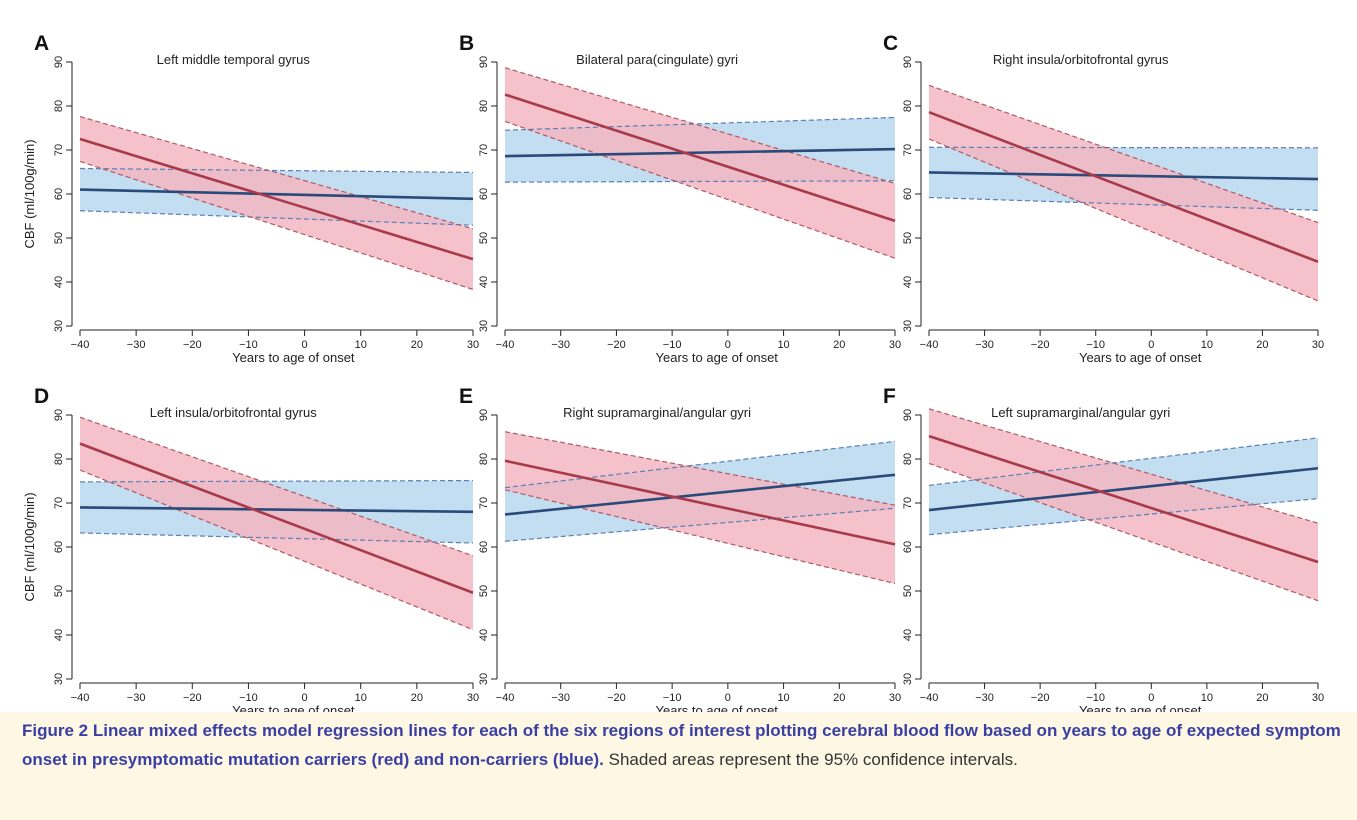  Describe the element at coordinates (233, 412) in the screenshot. I see `panel-title: Left insula/orbitofrontal gyrus` at that location.